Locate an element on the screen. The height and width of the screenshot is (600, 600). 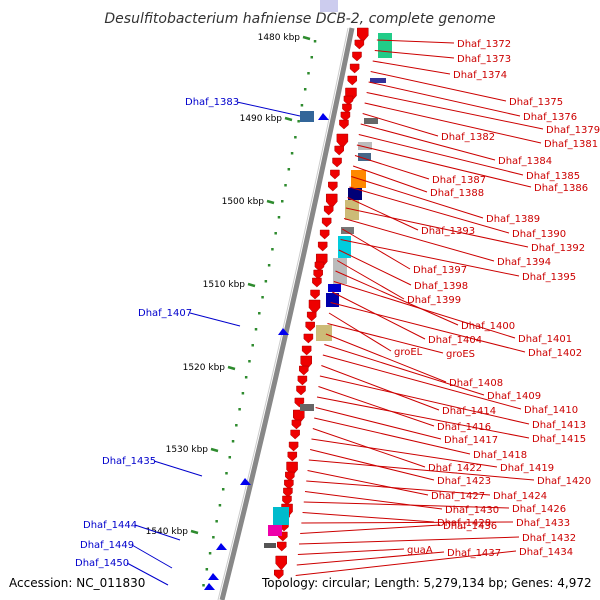
gene-label-dhaf-1373: Dhaf_1373 is located at coordinates (484, 59).